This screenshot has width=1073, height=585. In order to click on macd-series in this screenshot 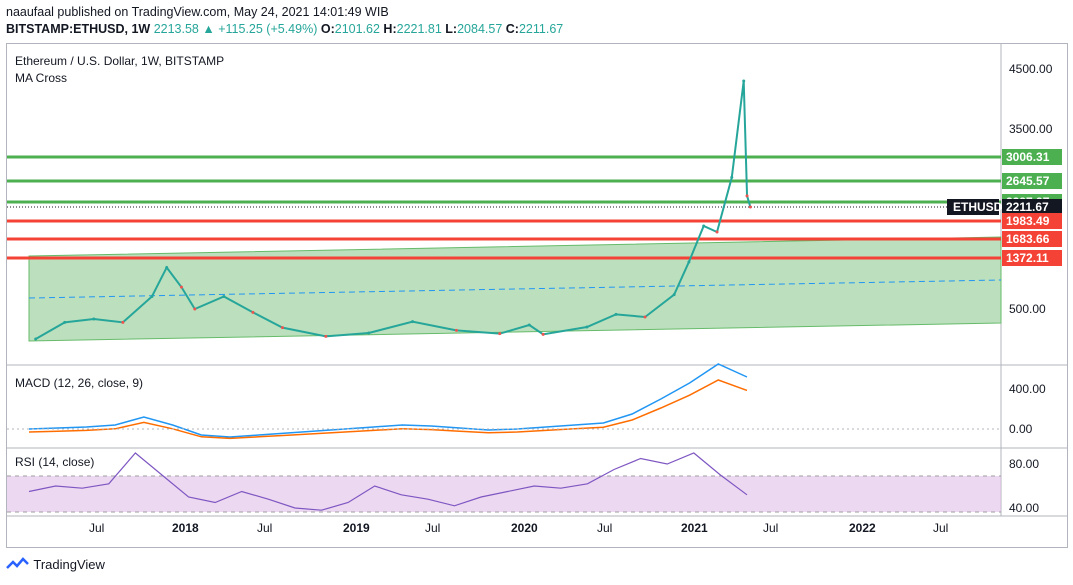, I will do `click(504, 401)`.